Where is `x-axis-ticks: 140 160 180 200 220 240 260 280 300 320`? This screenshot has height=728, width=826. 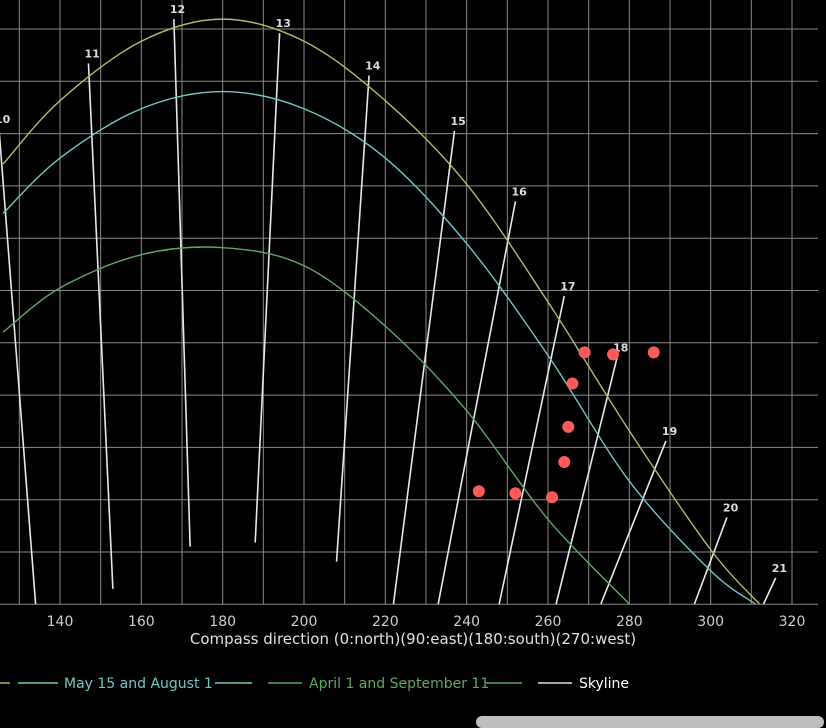 x-axis-ticks: 140 160 180 200 220 240 260 280 300 320 is located at coordinates (426, 622).